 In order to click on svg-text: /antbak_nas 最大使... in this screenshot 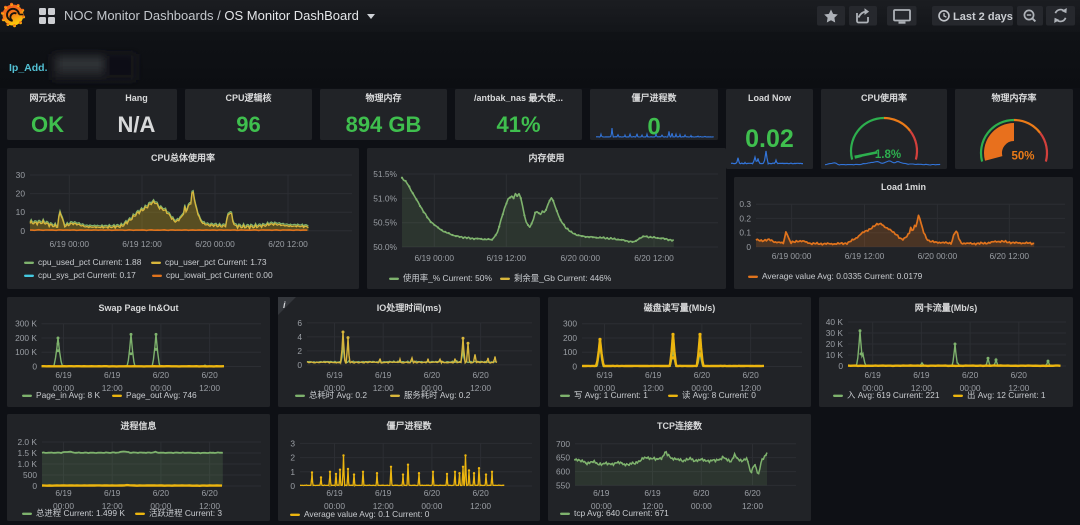, I will do `click(518, 97)`.